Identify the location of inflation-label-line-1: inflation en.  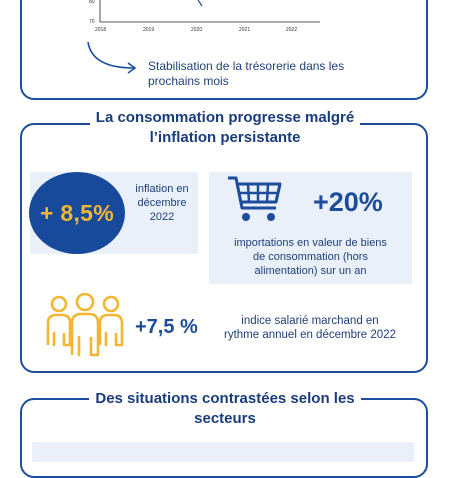
(162, 189).